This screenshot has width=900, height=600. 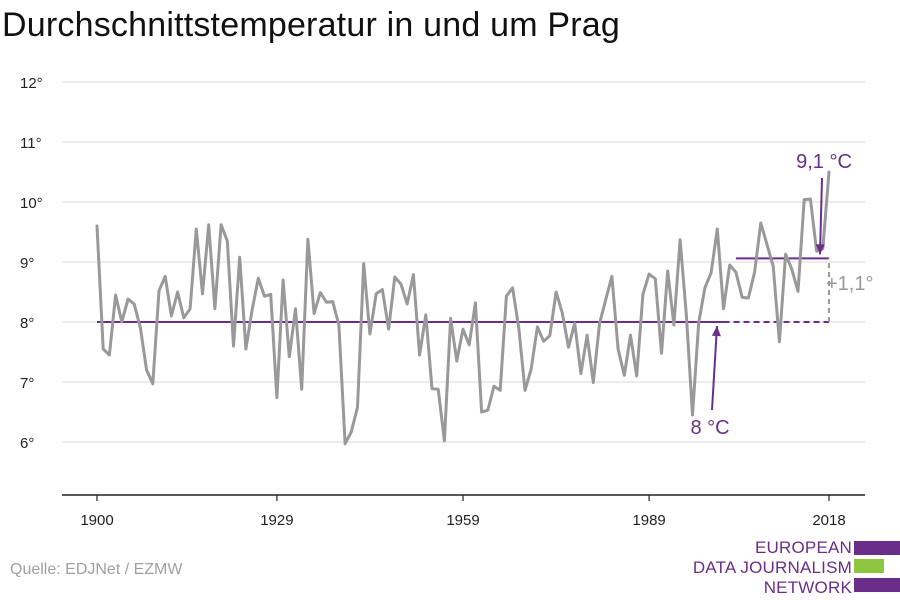 I want to click on y-tick-label: 11°, so click(x=31, y=143).